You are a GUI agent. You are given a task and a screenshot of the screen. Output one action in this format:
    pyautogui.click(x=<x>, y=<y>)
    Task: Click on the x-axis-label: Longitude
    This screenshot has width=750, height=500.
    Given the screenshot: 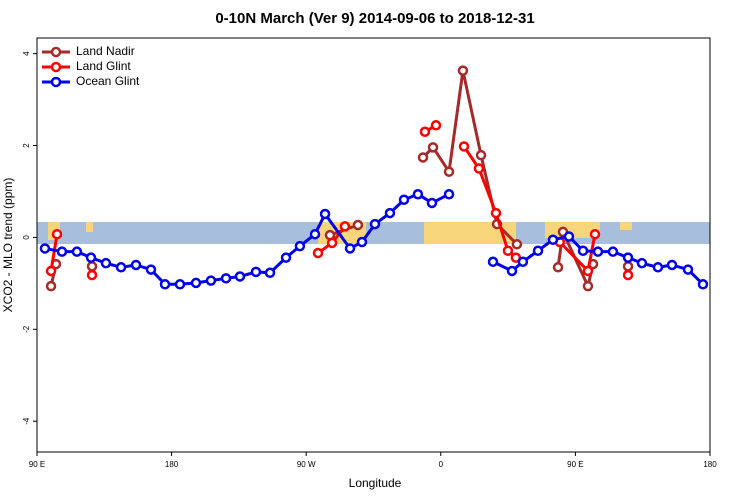 What is the action you would take?
    pyautogui.click(x=375, y=483)
    